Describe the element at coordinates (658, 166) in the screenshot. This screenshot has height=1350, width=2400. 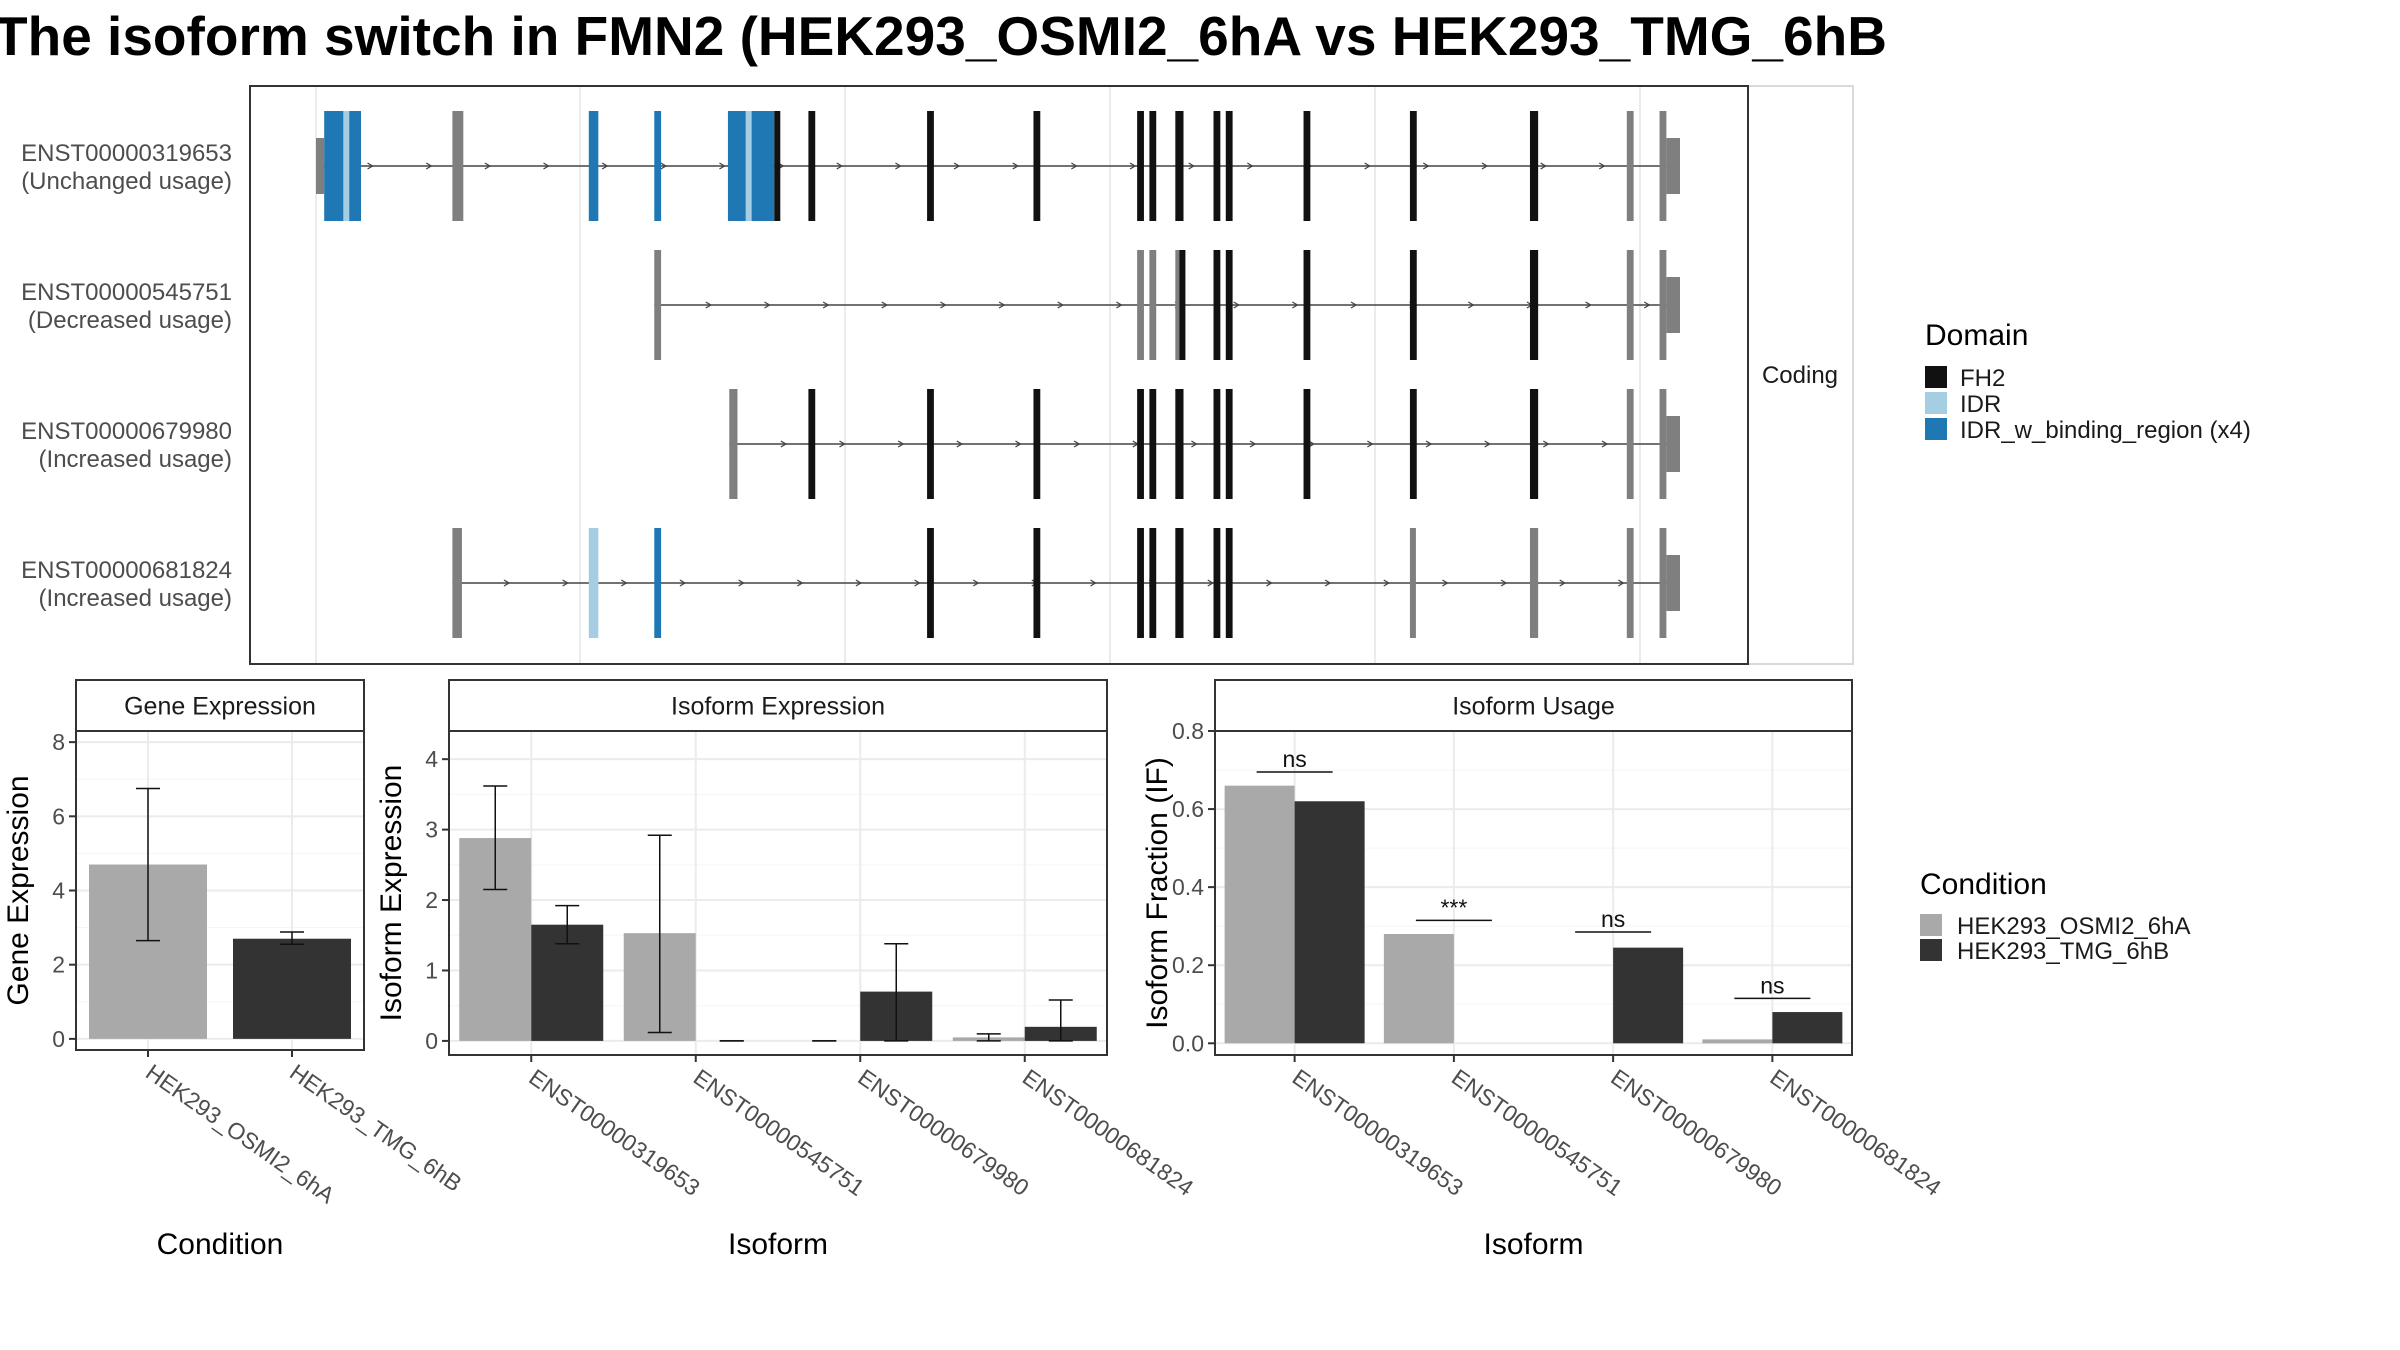
I see `exon-idr-w-binding-region` at that location.